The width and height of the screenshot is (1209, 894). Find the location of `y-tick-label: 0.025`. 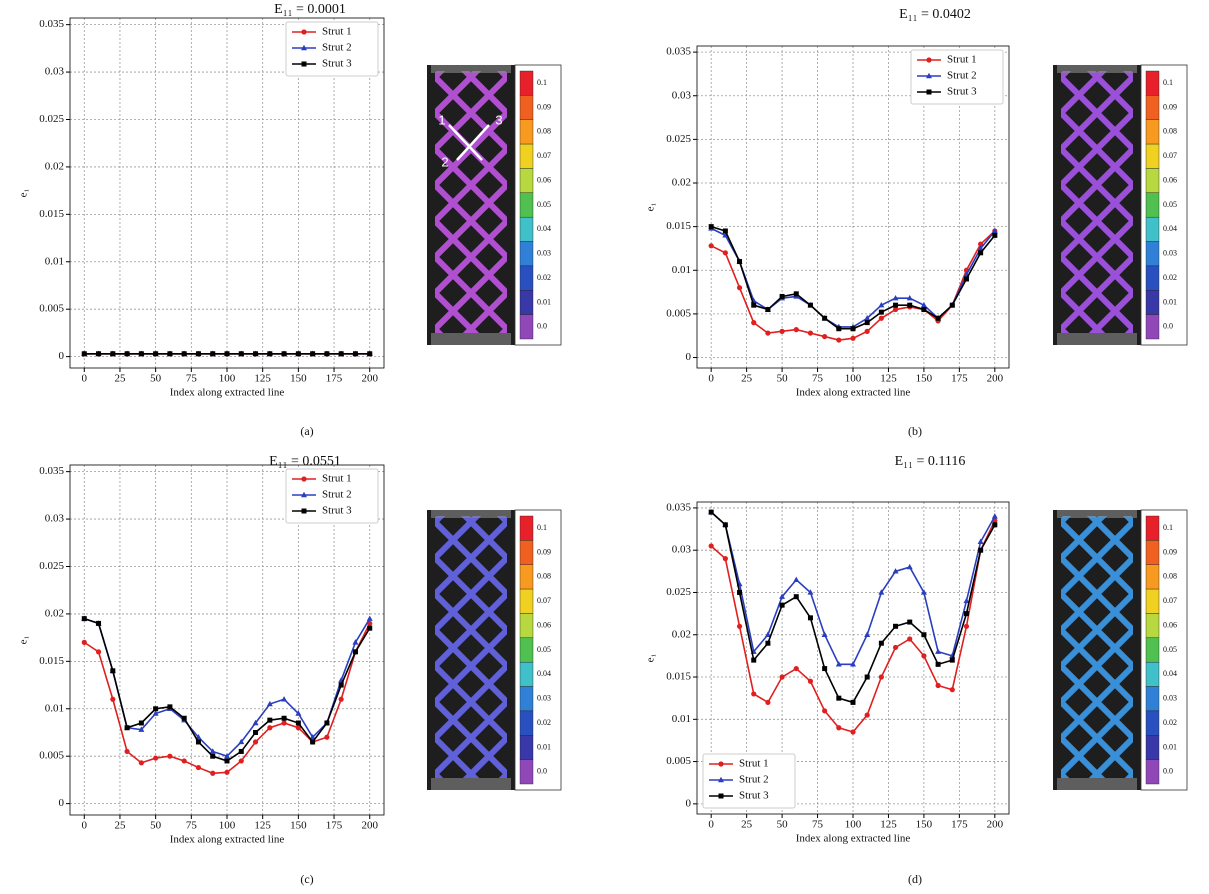

y-tick-label: 0.025 is located at coordinates (678, 592).